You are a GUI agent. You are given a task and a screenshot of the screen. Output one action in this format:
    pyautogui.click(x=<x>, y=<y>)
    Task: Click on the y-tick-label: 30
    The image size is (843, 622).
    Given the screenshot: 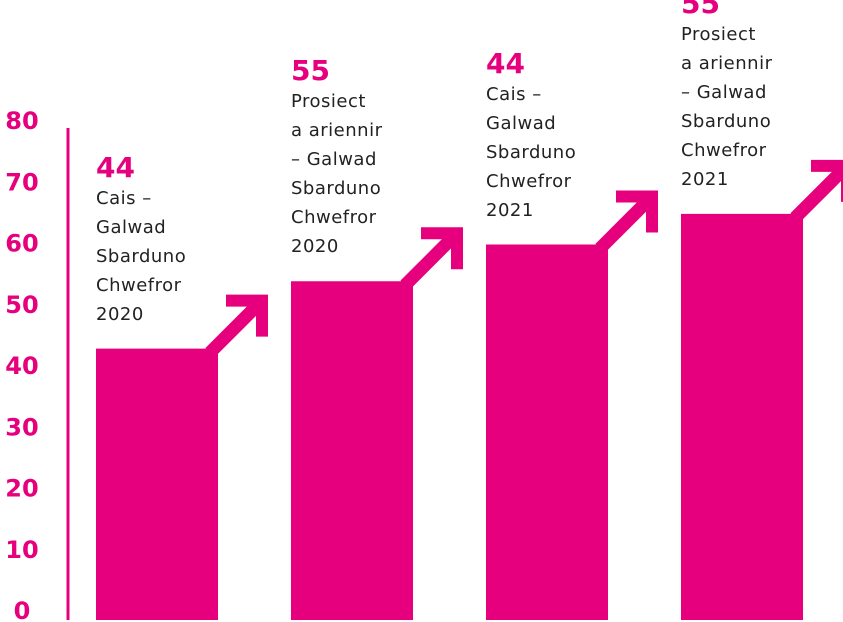 What is the action you would take?
    pyautogui.click(x=21, y=427)
    